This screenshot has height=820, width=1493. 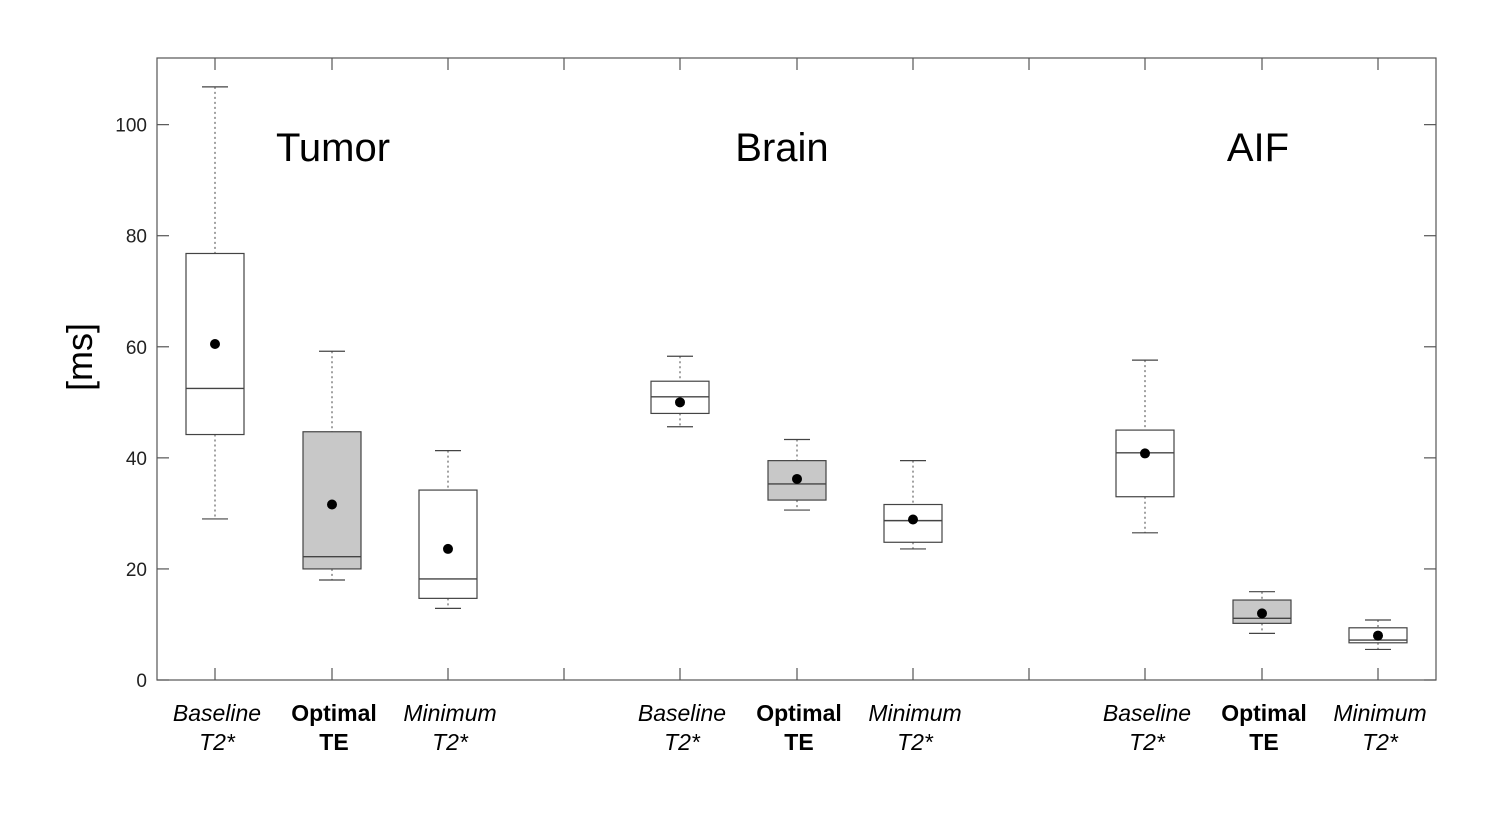 I want to click on aif-optimal-label-line2: TE, so click(x=1263, y=742).